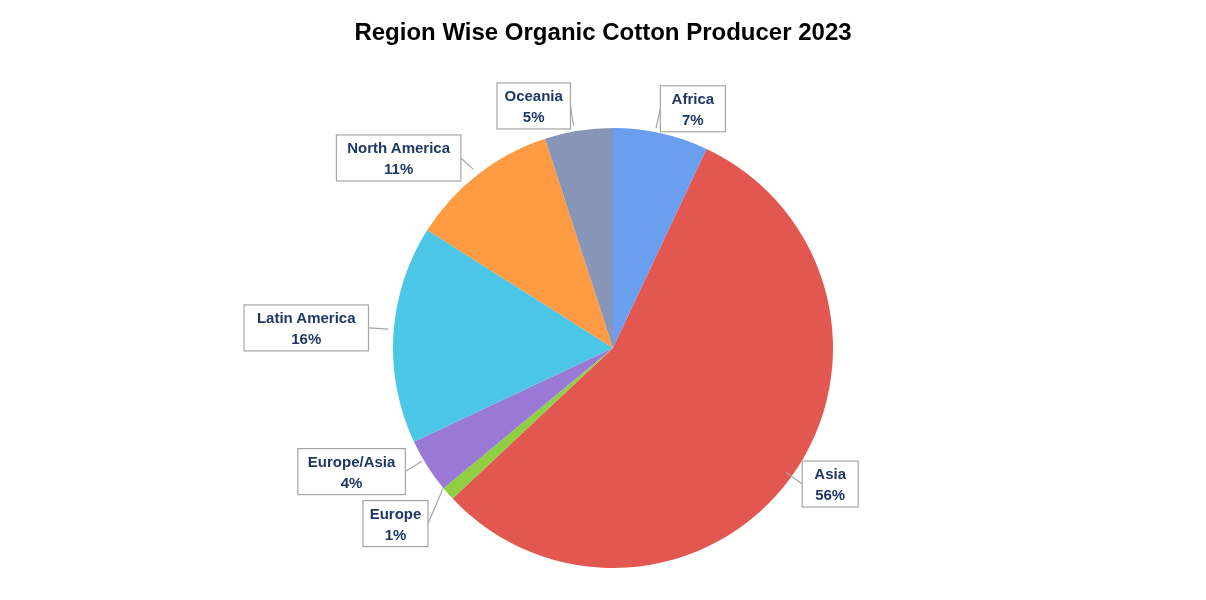  What do you see at coordinates (693, 98) in the screenshot?
I see `slice-label: Africa` at bounding box center [693, 98].